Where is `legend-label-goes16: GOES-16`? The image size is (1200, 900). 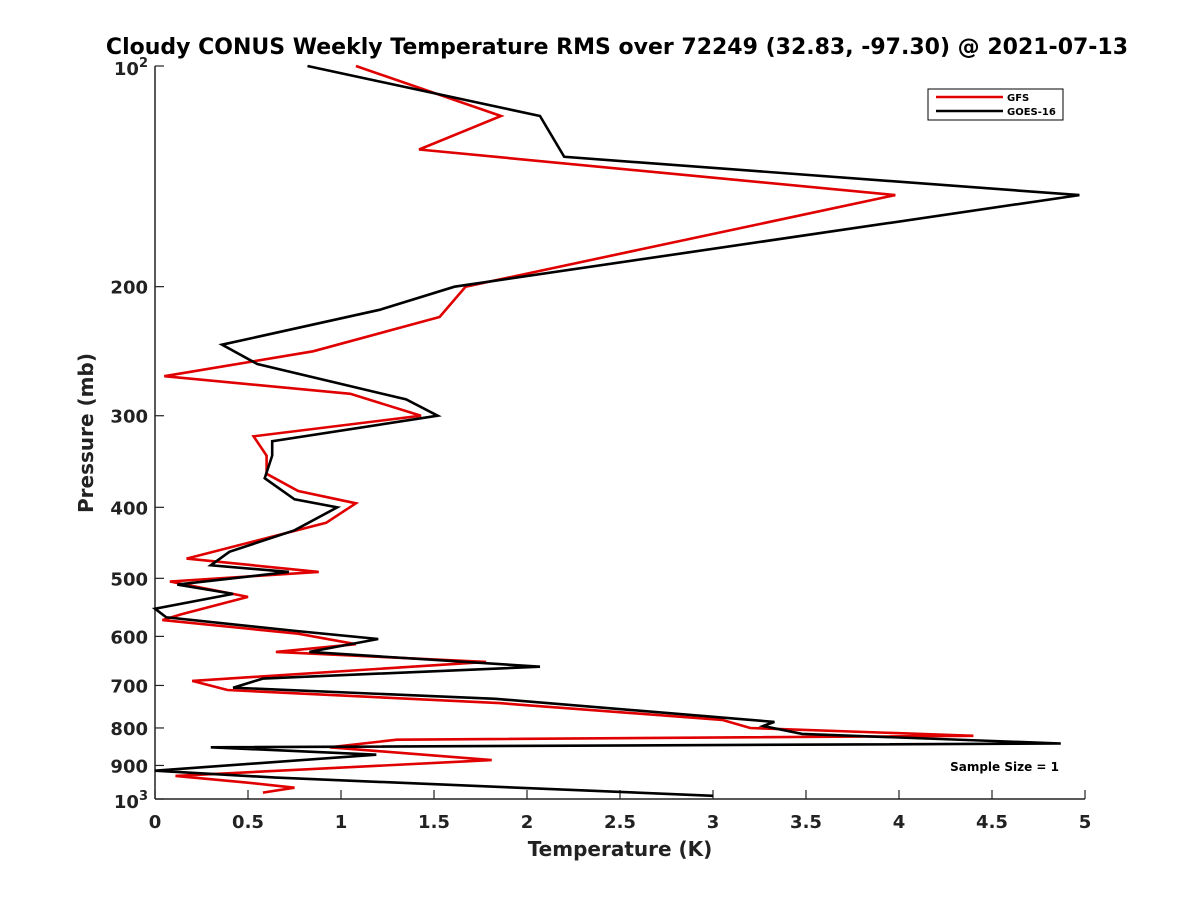 legend-label-goes16: GOES-16 is located at coordinates (1031, 112).